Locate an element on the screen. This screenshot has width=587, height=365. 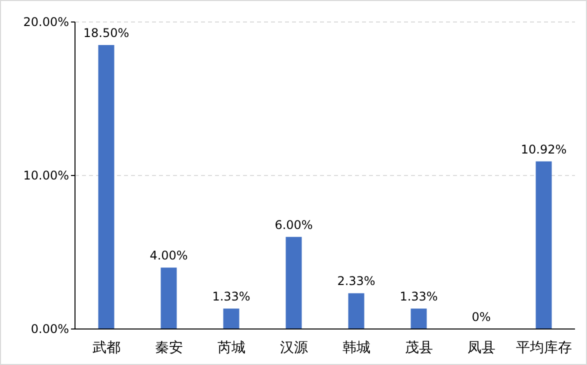
data-label: 10.92% is located at coordinates (543, 149).